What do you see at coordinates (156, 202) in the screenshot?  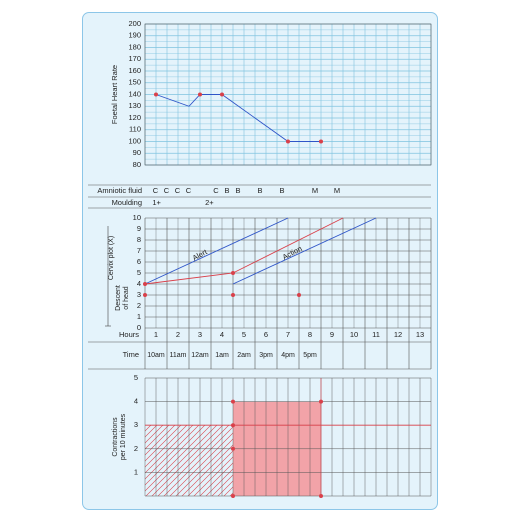 I see `moulding-entry: 1+` at bounding box center [156, 202].